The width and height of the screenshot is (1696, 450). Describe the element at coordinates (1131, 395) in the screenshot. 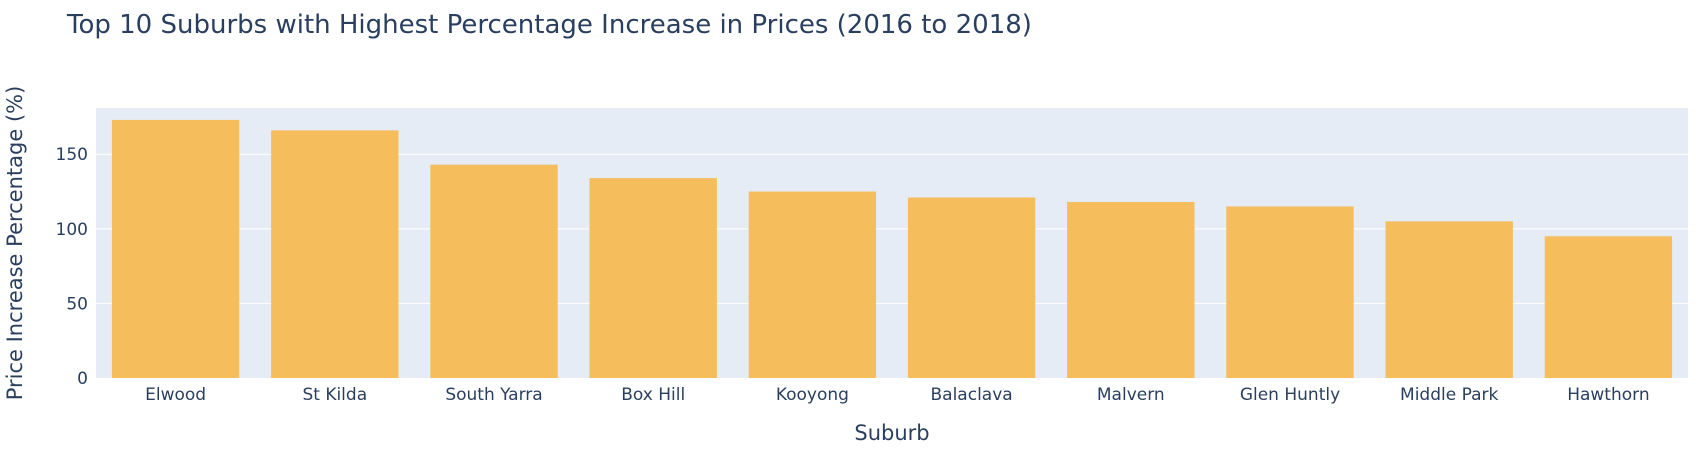

I see `x-tick-label: Malvern` at that location.